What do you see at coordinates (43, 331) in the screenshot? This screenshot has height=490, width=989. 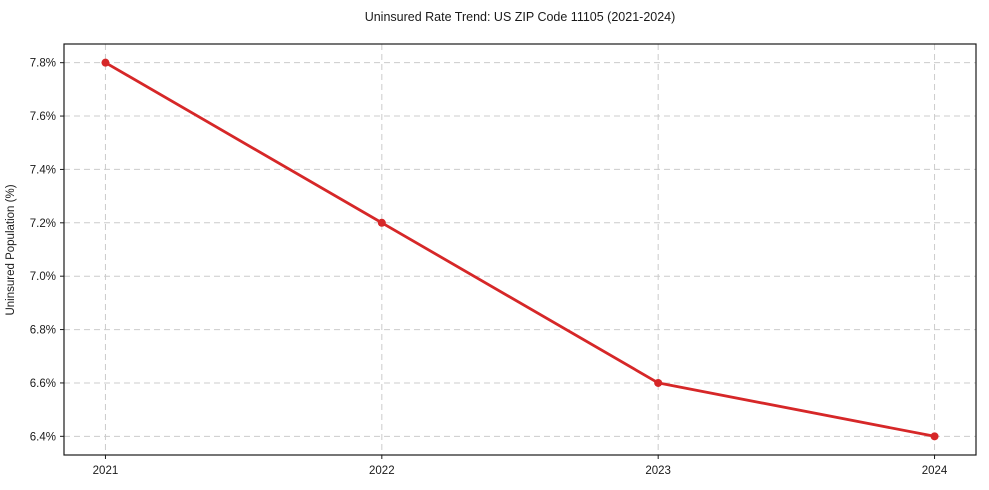 I see `y-tick-label: 6.8%` at bounding box center [43, 331].